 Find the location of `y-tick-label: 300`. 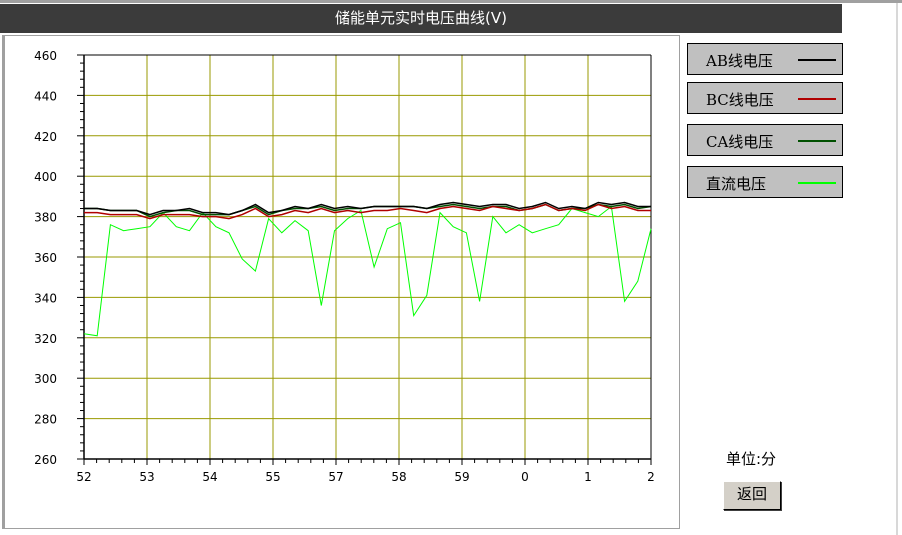

y-tick-label: 300 is located at coordinates (45, 379).